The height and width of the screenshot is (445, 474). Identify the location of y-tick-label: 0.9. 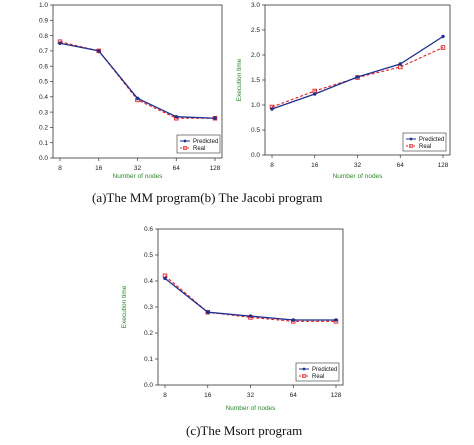
(43, 21).